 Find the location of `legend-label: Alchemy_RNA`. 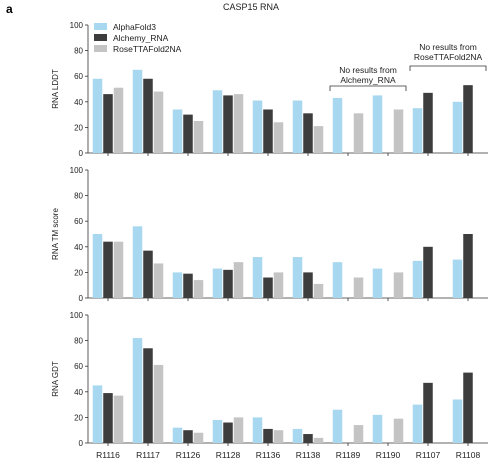

legend-label: Alchemy_RNA is located at coordinates (141, 38).